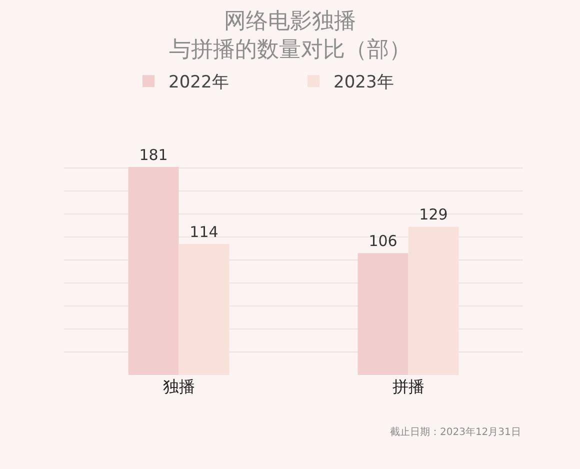 This screenshot has height=469, width=580. What do you see at coordinates (198, 82) in the screenshot?
I see `legend-label: 2022年` at bounding box center [198, 82].